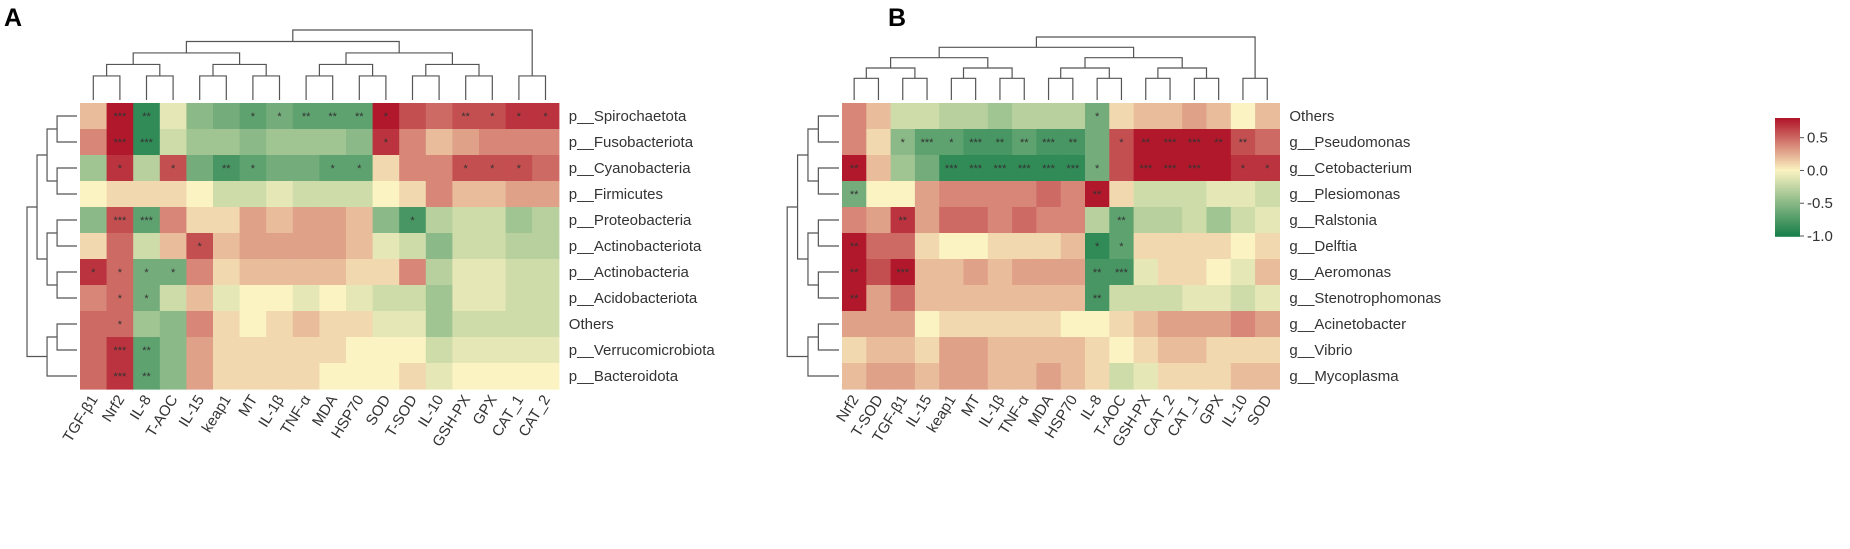  I want to click on row-label: p__Firmicutes, so click(616, 194).